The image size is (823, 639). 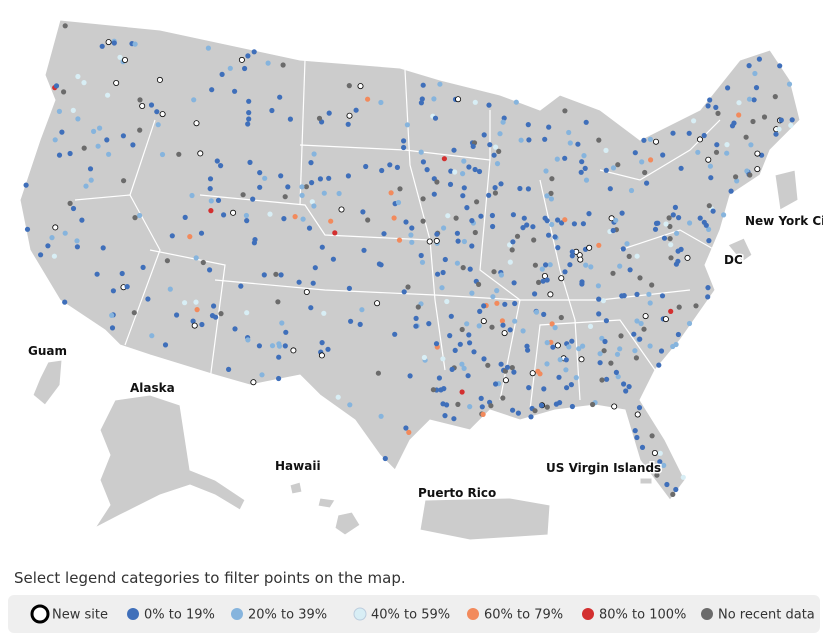 I want to click on legend-item: 40% to 59%, so click(x=401, y=615).